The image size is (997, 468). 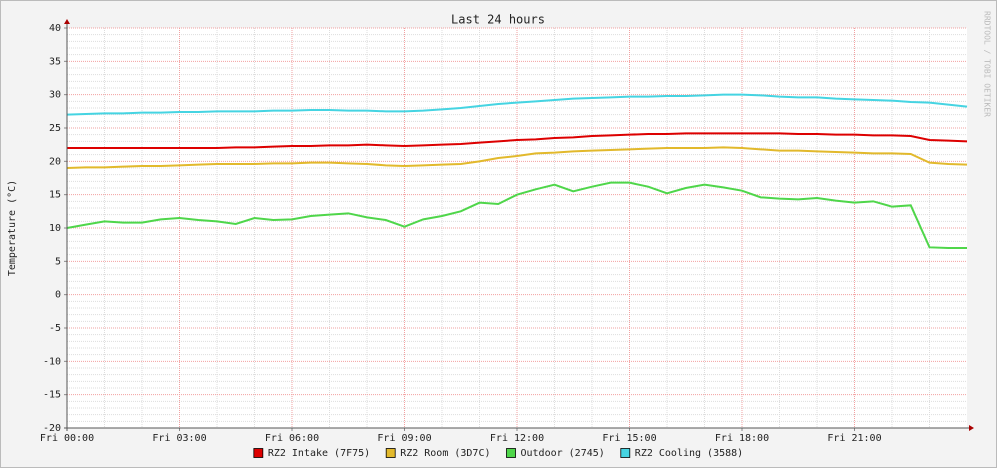 I want to click on y-tick-label: 30, so click(x=55, y=95).